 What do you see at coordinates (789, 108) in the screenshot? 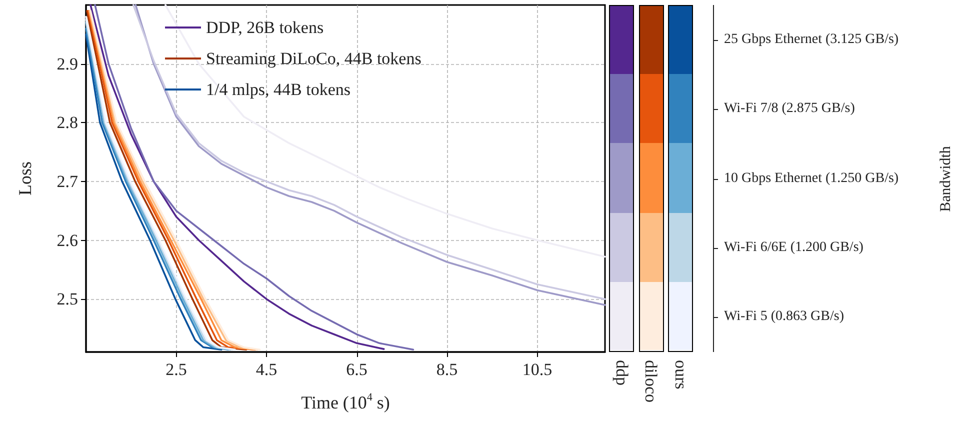
I see `category-label: Wi-Fi 7/8 (2.875 GB/s)` at bounding box center [789, 108].